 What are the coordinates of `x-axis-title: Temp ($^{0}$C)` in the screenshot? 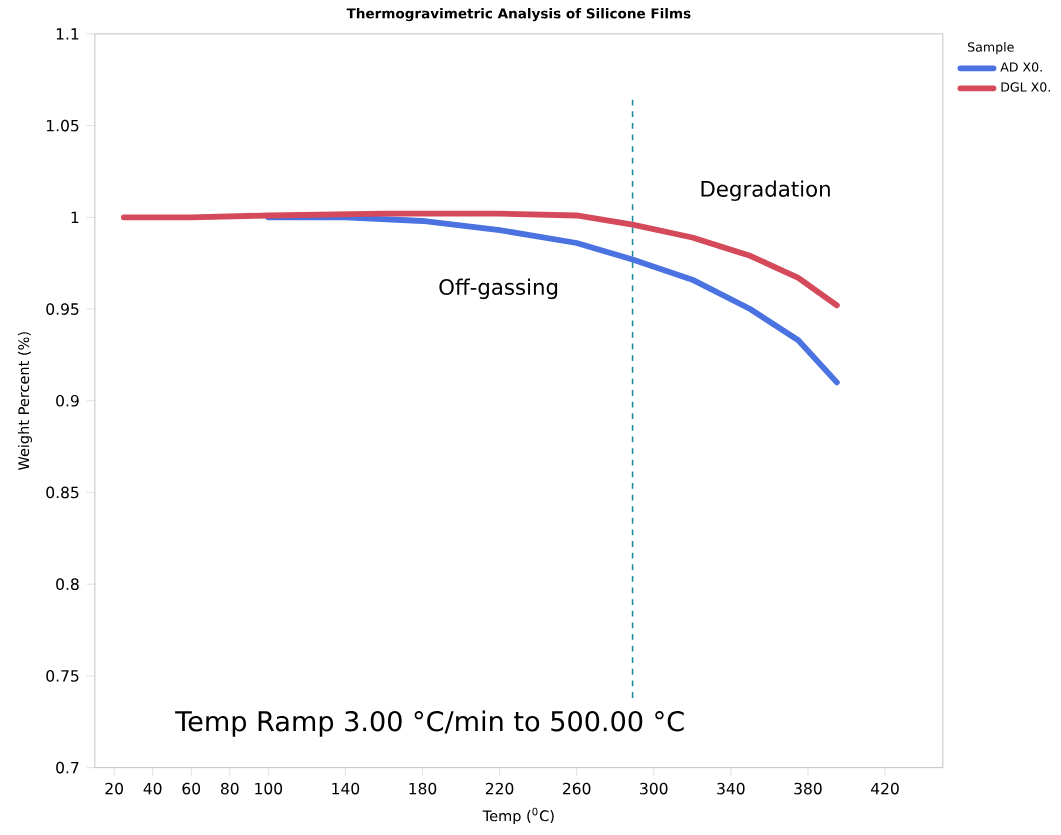 It's located at (518, 815).